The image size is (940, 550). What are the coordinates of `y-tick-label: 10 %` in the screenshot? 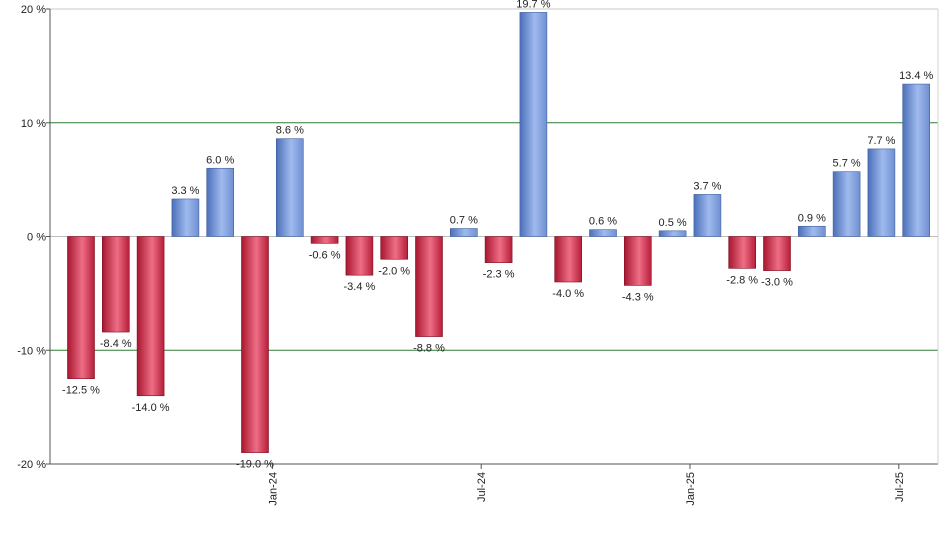 It's located at (33, 124).